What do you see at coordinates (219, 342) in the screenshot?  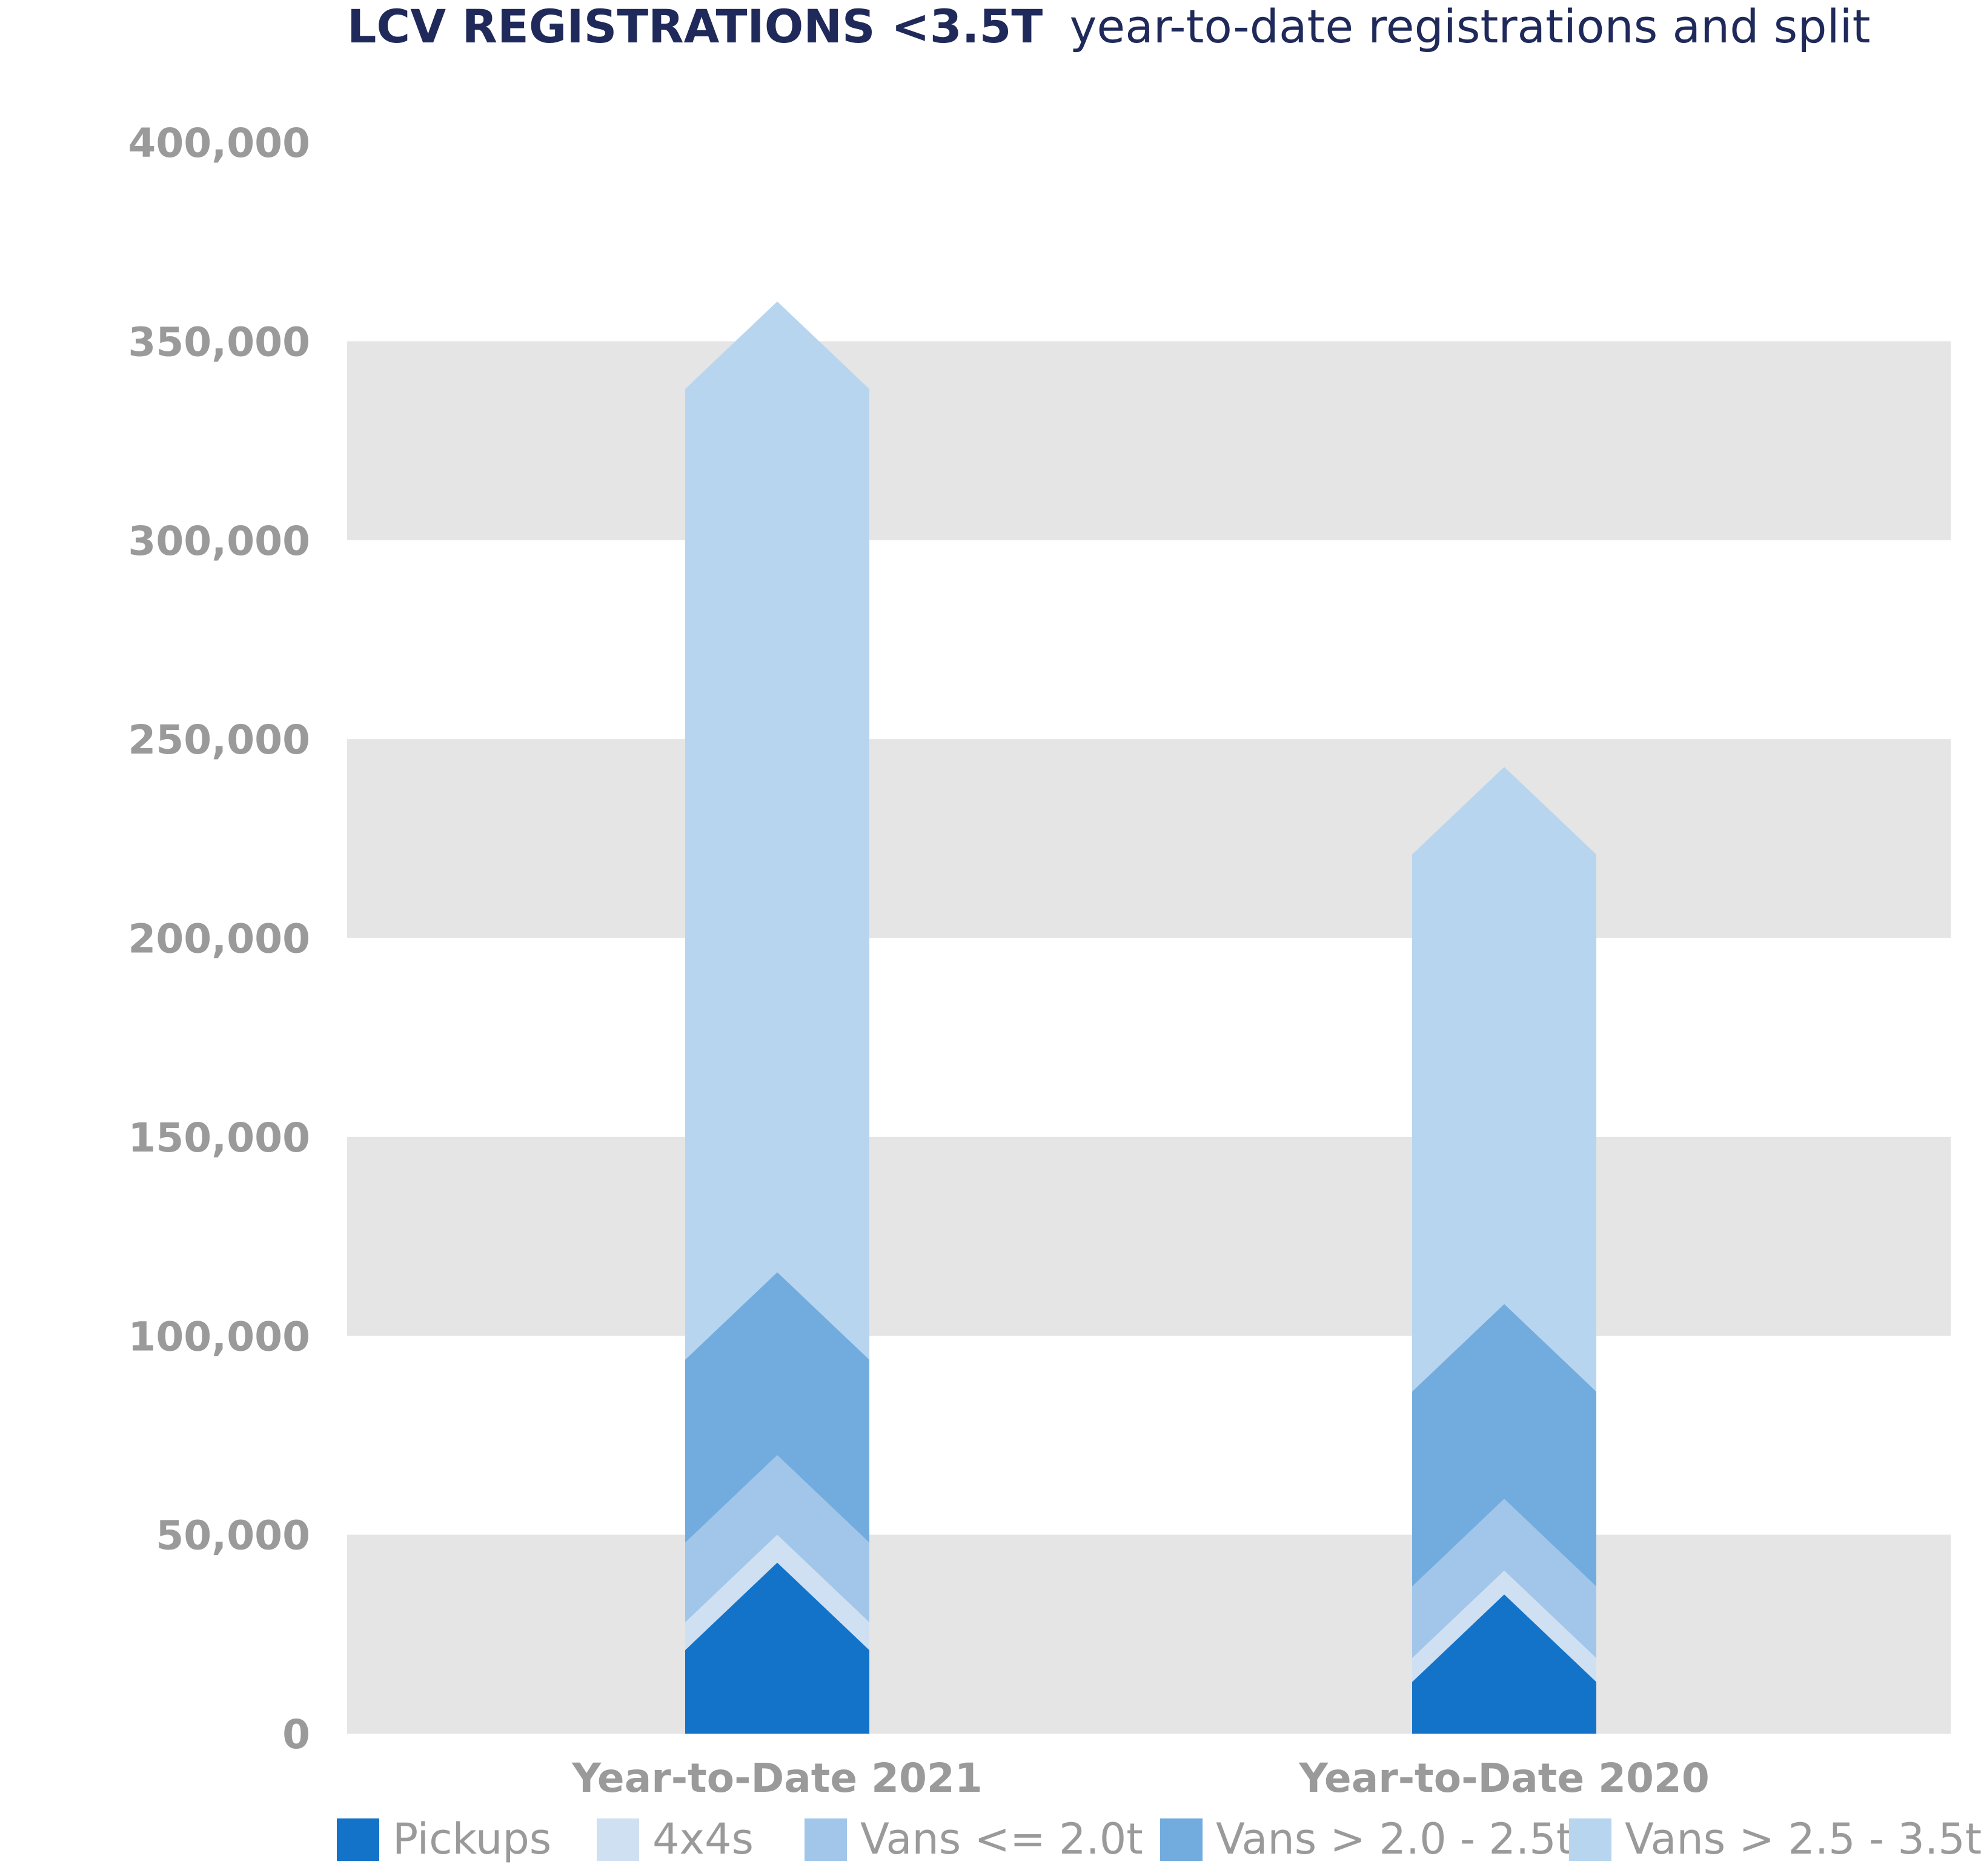 I see `y-tick-label: 350,000` at bounding box center [219, 342].